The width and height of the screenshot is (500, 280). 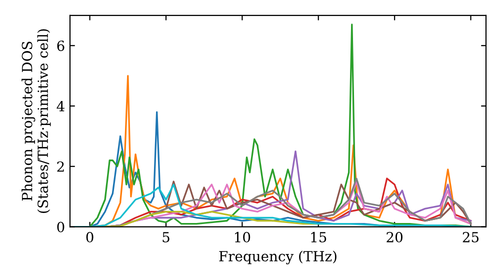 What do you see at coordinates (60, 46) in the screenshot?
I see `y-tick-label: 6` at bounding box center [60, 46].